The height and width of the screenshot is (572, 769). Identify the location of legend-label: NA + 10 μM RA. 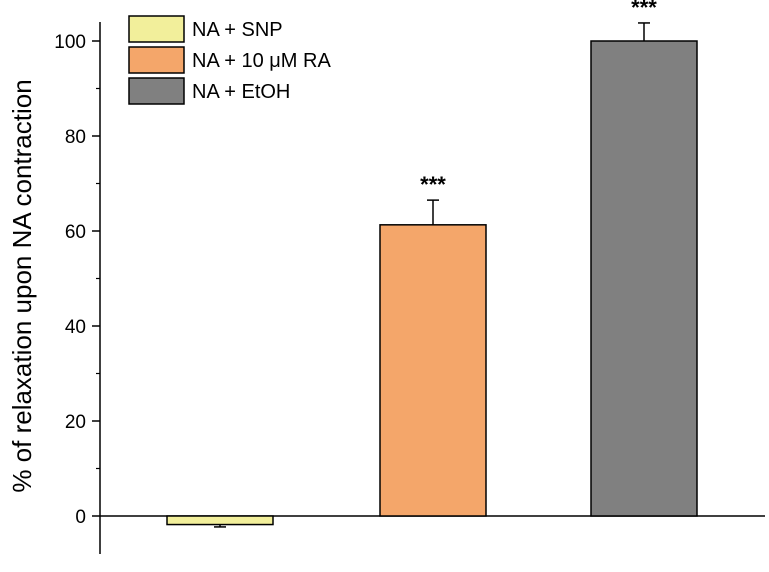
(261, 61).